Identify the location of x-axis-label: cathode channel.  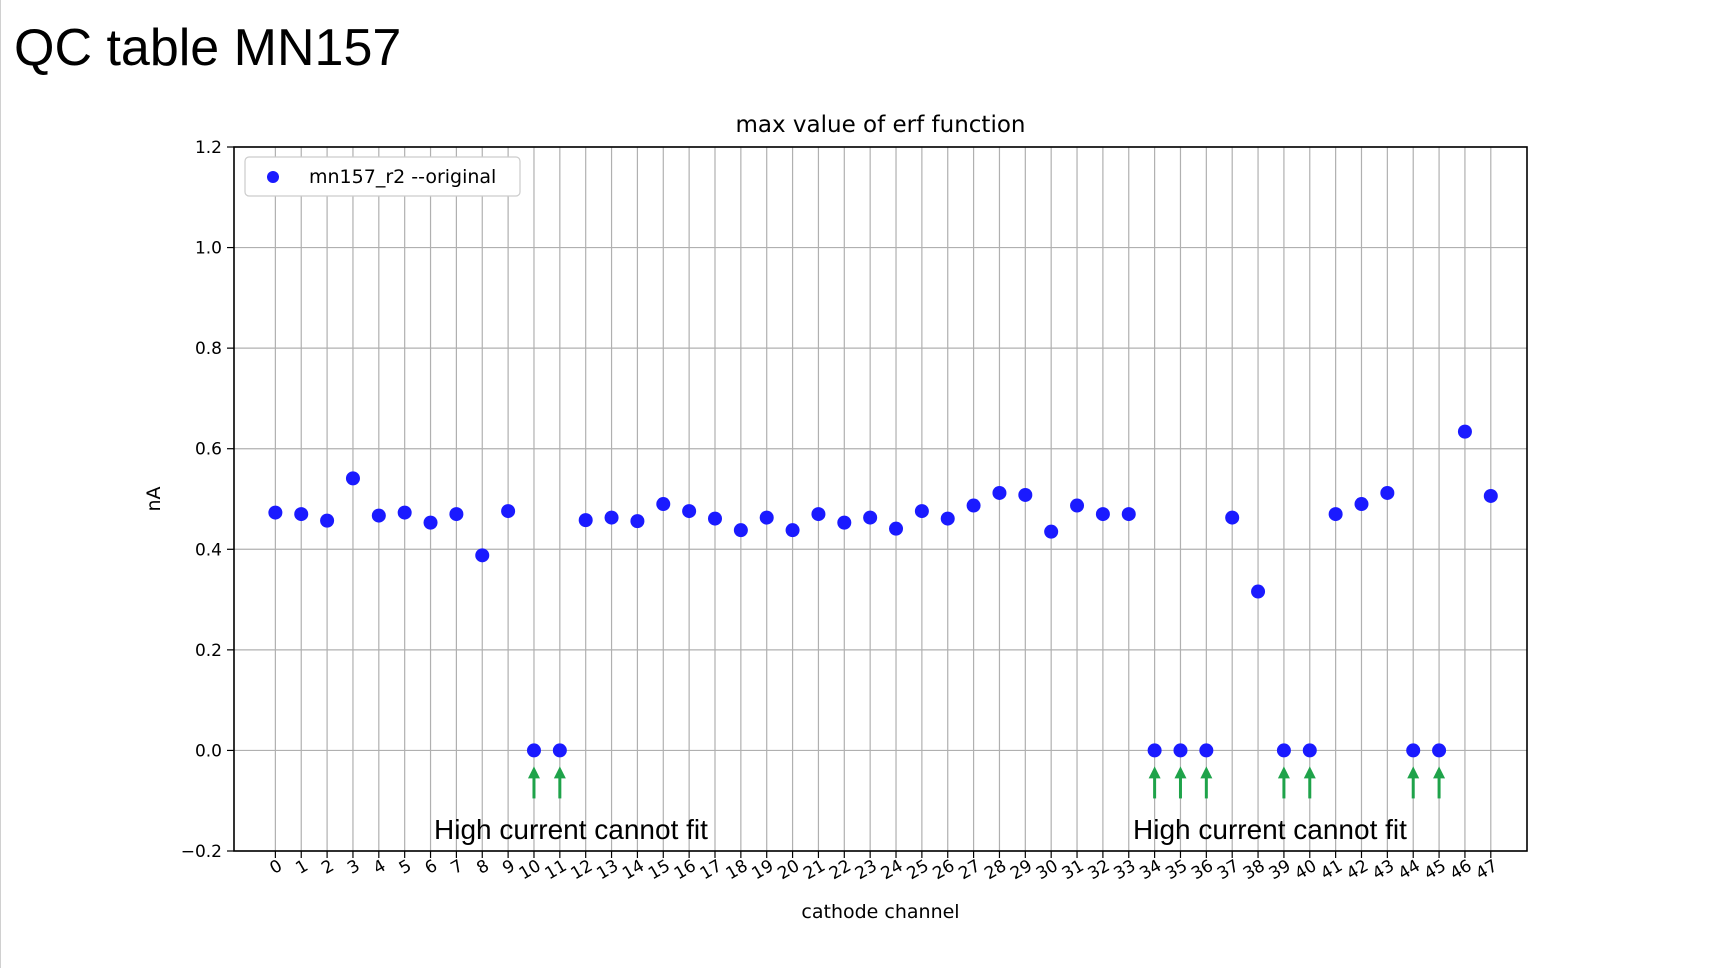
(880, 912).